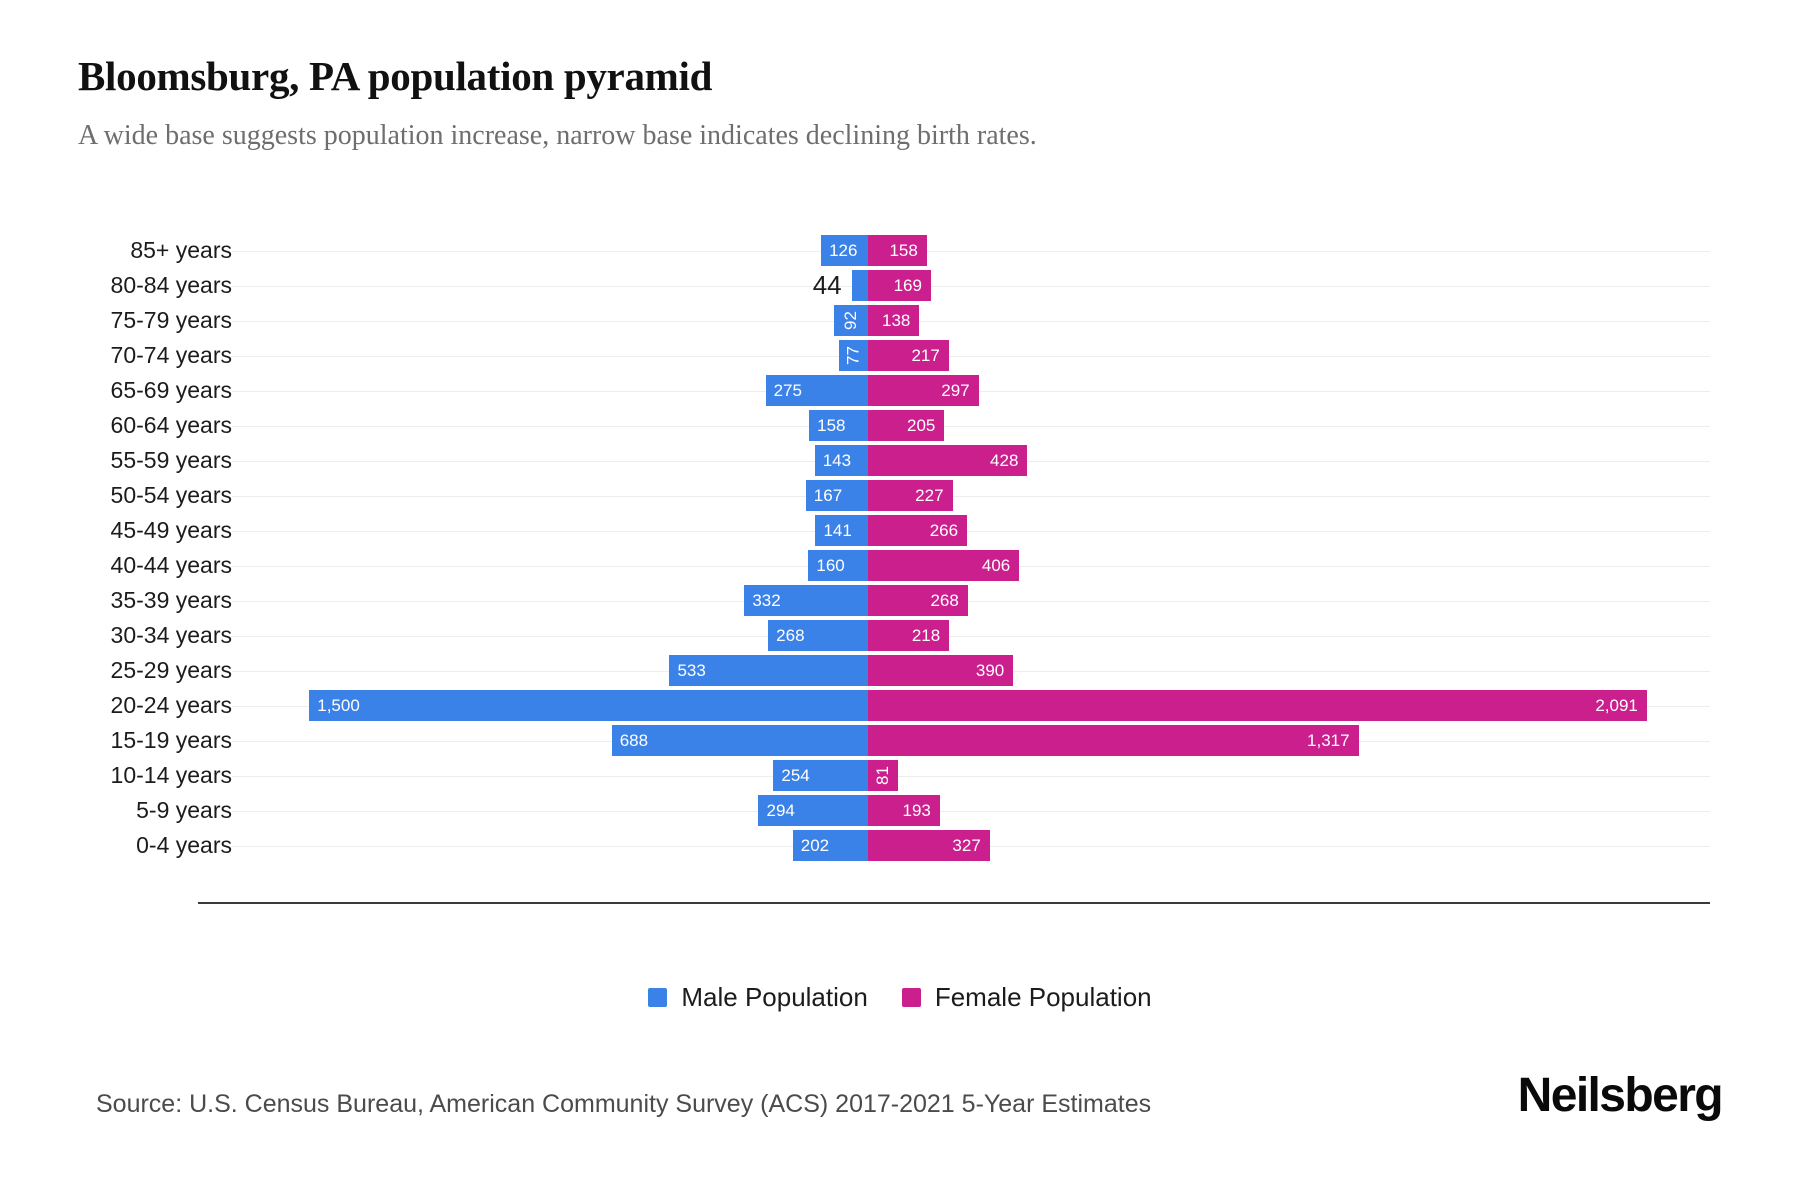 The width and height of the screenshot is (1800, 1200). What do you see at coordinates (171, 460) in the screenshot?
I see `y-axis-label: 55-59 years` at bounding box center [171, 460].